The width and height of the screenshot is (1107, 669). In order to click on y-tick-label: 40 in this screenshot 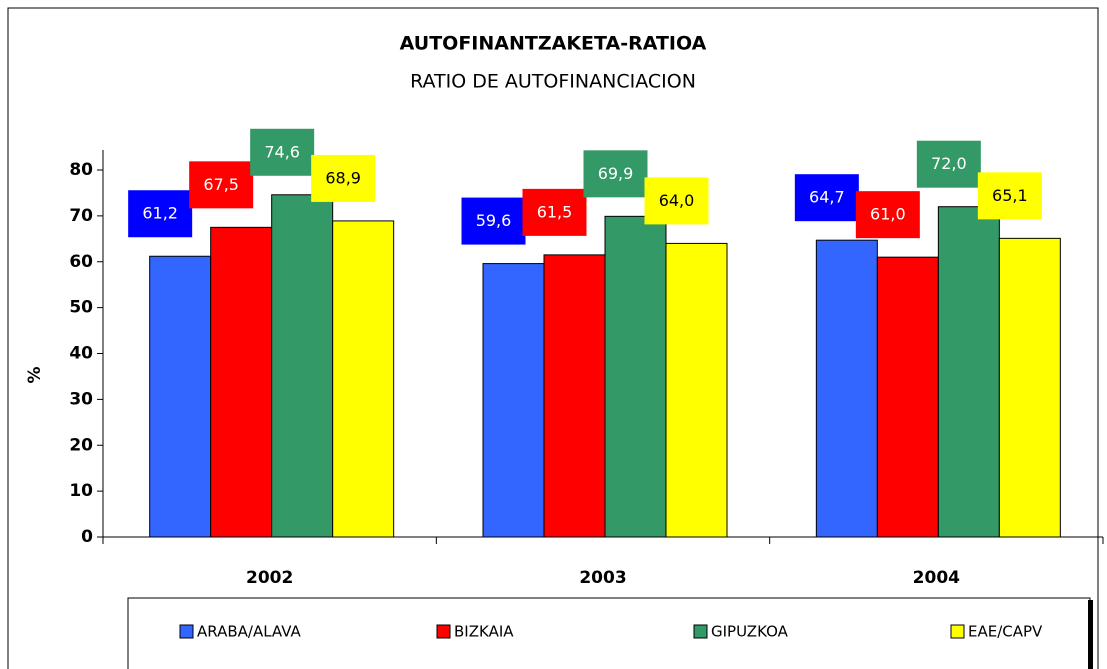, I will do `click(81, 354)`.